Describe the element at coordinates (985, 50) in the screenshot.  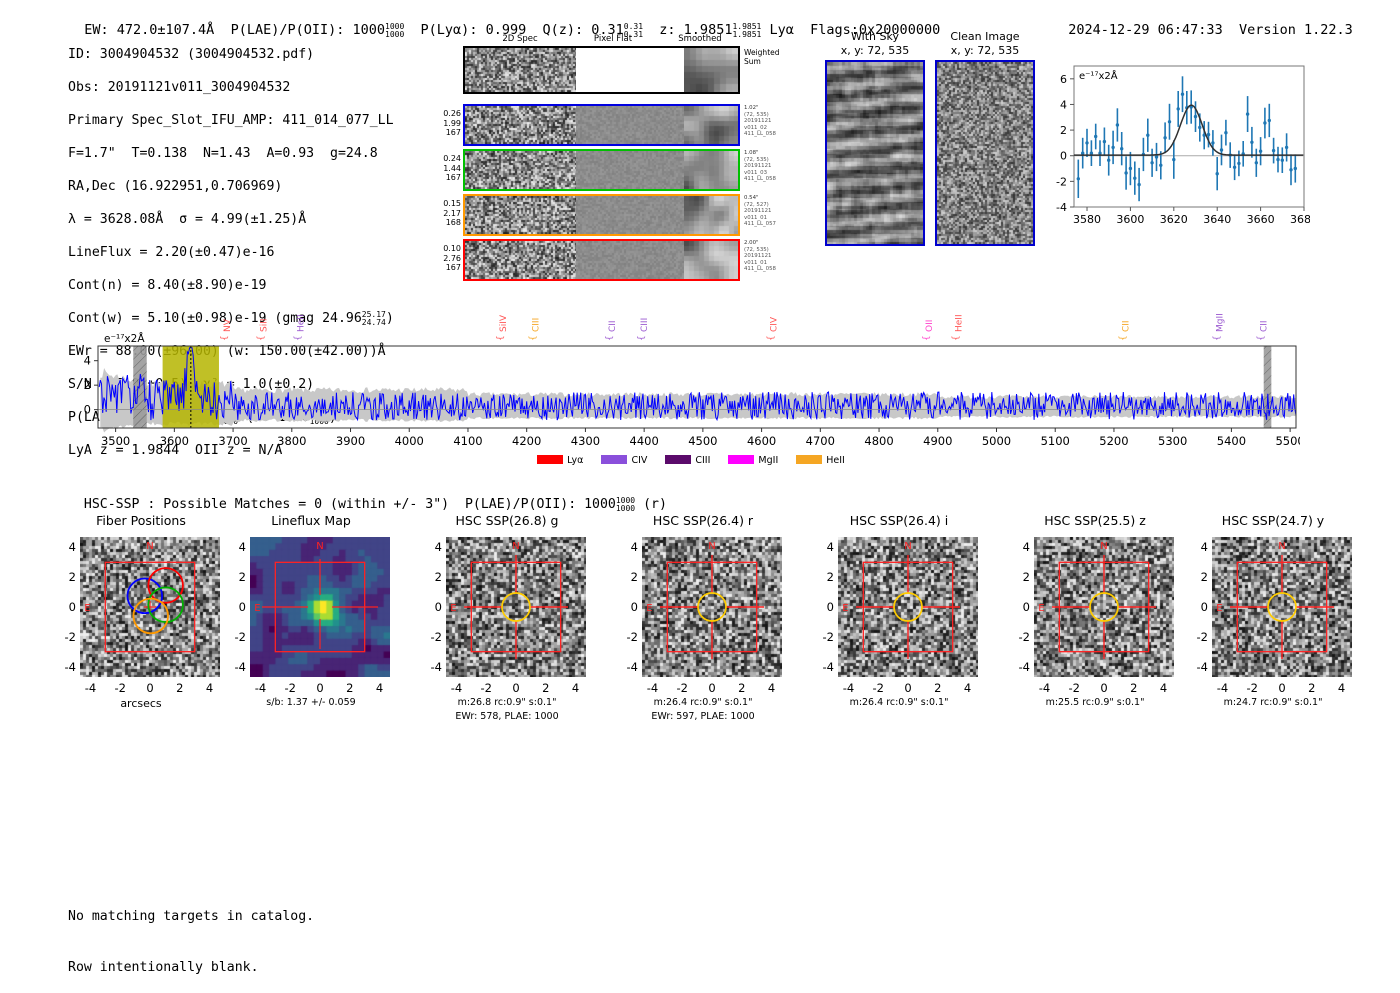
I see `sky-cutout-coords: x, y: 72, 535` at that location.